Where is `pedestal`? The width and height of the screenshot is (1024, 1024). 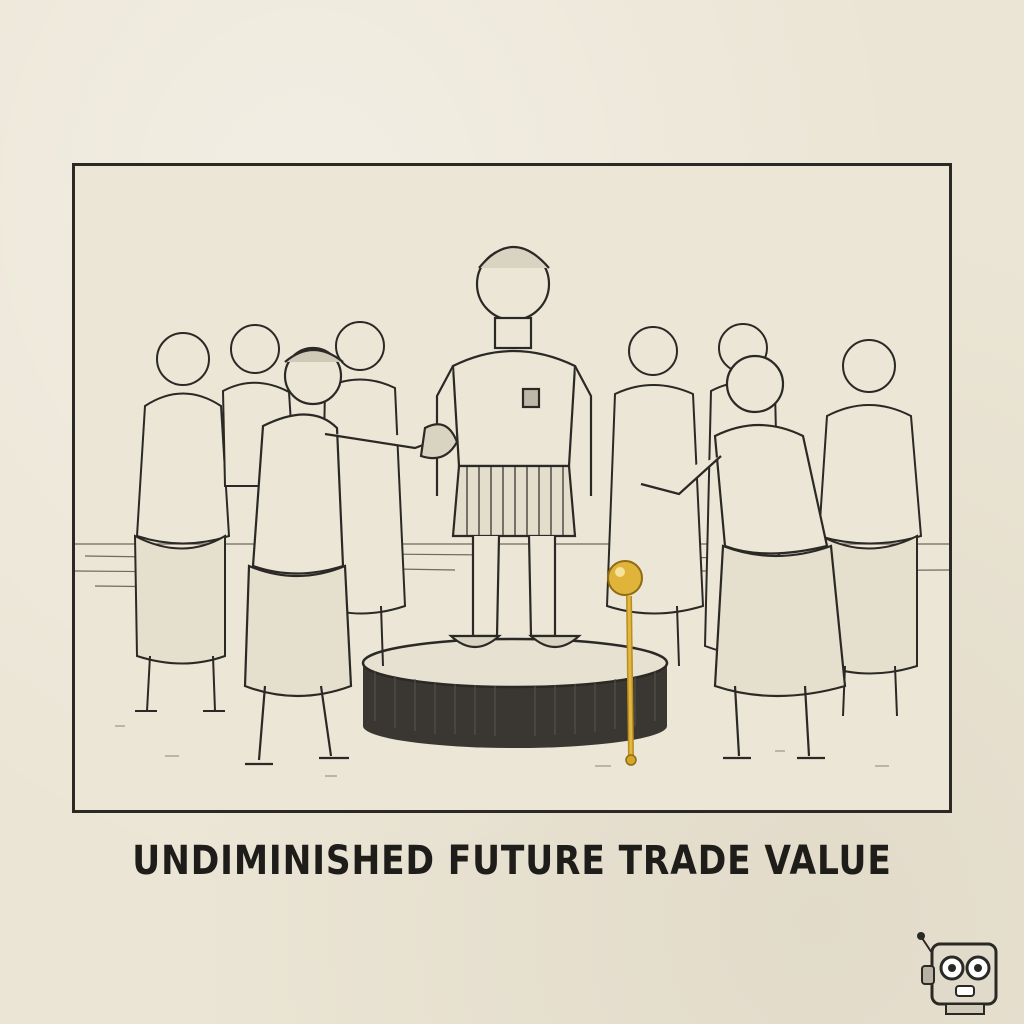 pedestal is located at coordinates (515, 692).